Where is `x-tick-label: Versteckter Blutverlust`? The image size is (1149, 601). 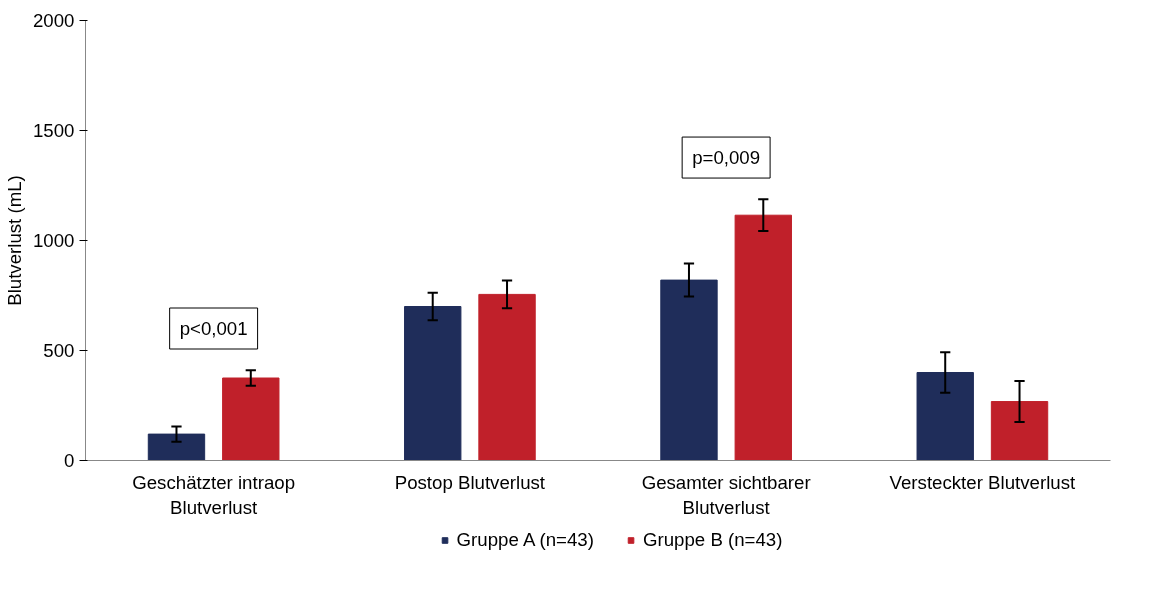 x-tick-label: Versteckter Blutverlust is located at coordinates (982, 482).